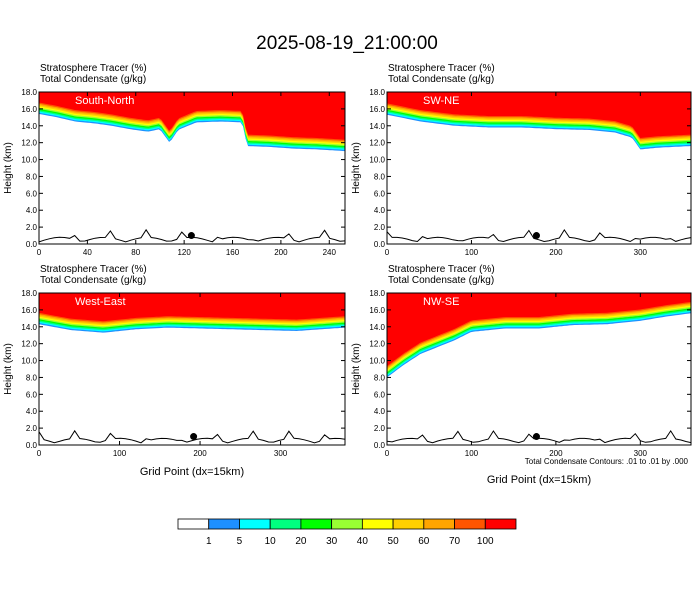  I want to click on colorbar-label: 70, so click(455, 541).